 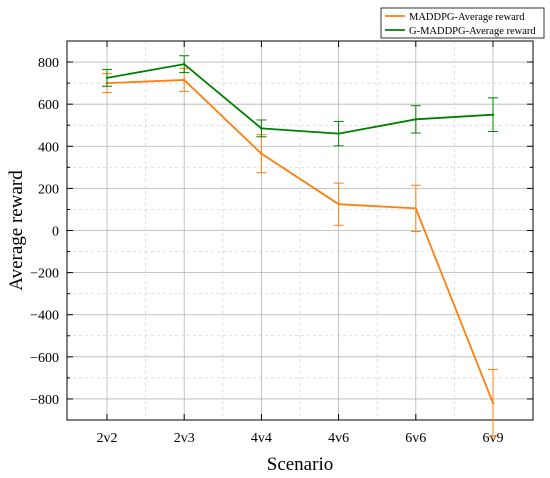 I want to click on x-tick-label: 4v4, so click(x=261, y=438).